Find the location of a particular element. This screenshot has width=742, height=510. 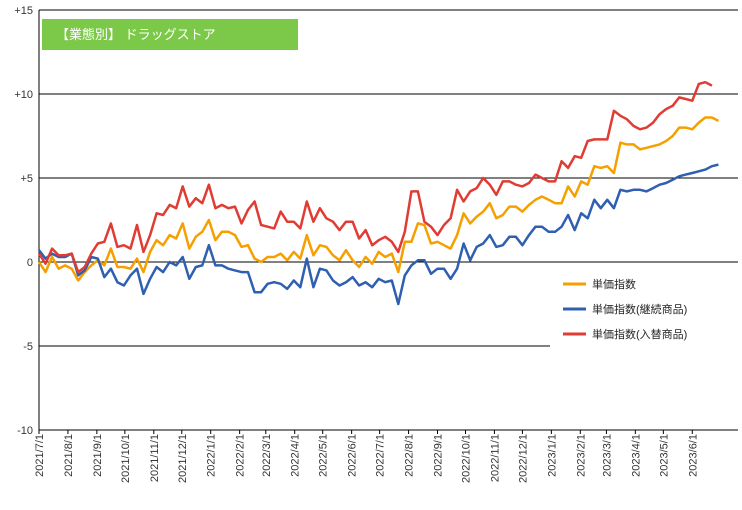

x-tick-label: 2023/3/1 is located at coordinates (607, 455).